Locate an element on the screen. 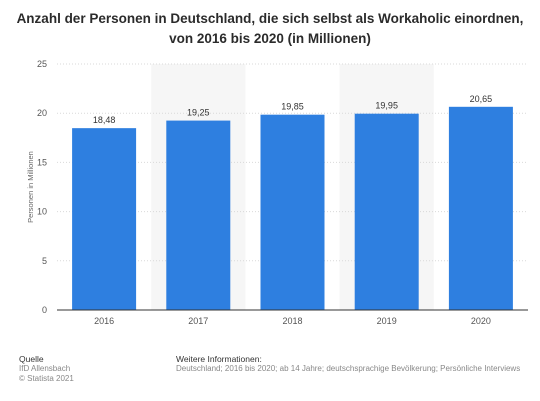 This screenshot has width=540, height=401. x-tick-label: 2019 is located at coordinates (387, 321).